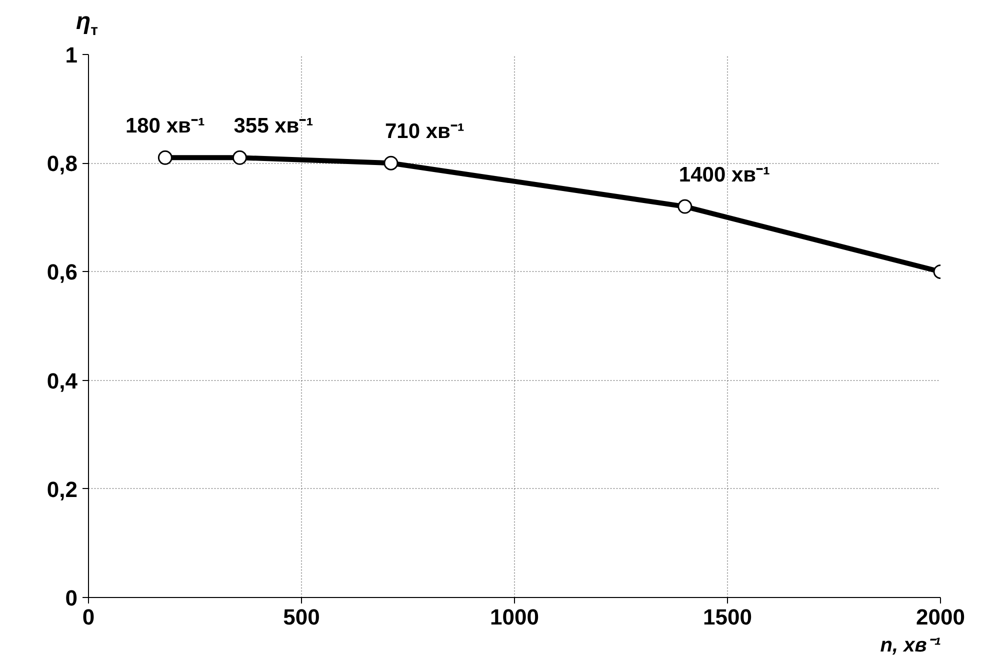  Describe the element at coordinates (71, 598) in the screenshot. I see `y-tick-label: 0` at that location.